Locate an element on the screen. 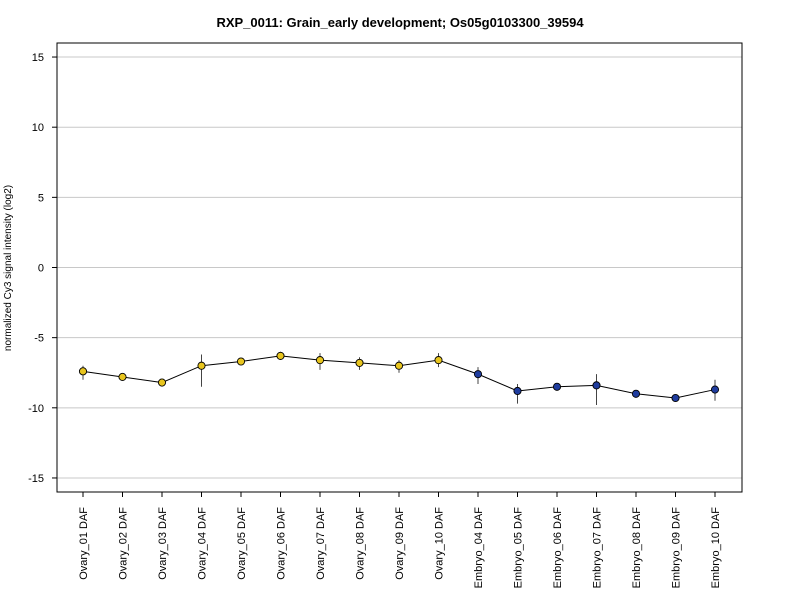 The image size is (800, 600). x-tick-label-7: Ovary_08 DAF is located at coordinates (361, 543).